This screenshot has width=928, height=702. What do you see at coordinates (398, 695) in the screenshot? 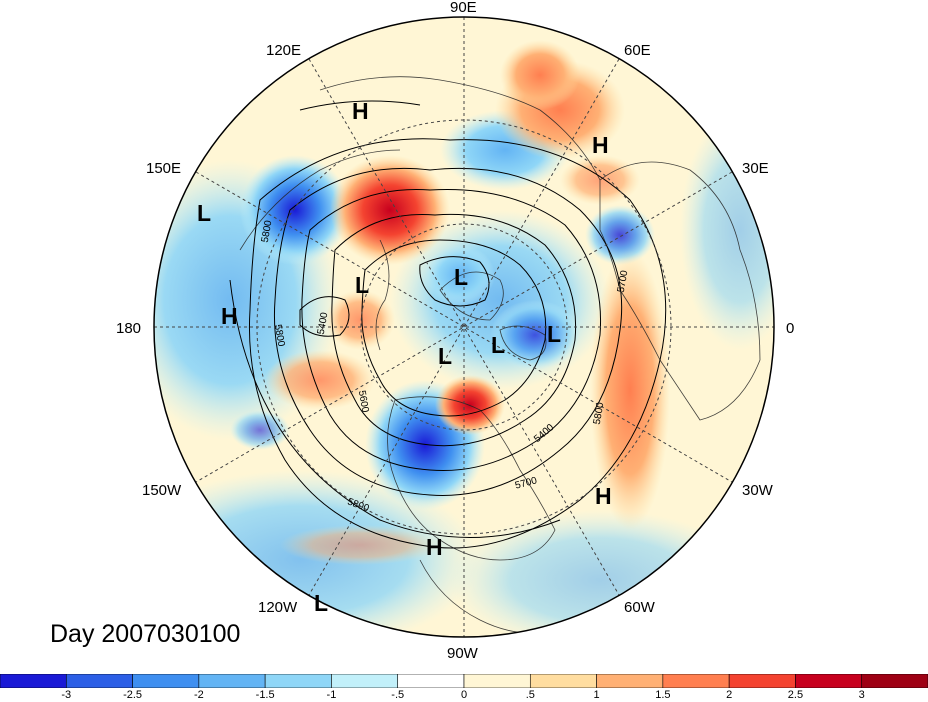
I see `colorbar-tick-label: -.5` at bounding box center [398, 695].